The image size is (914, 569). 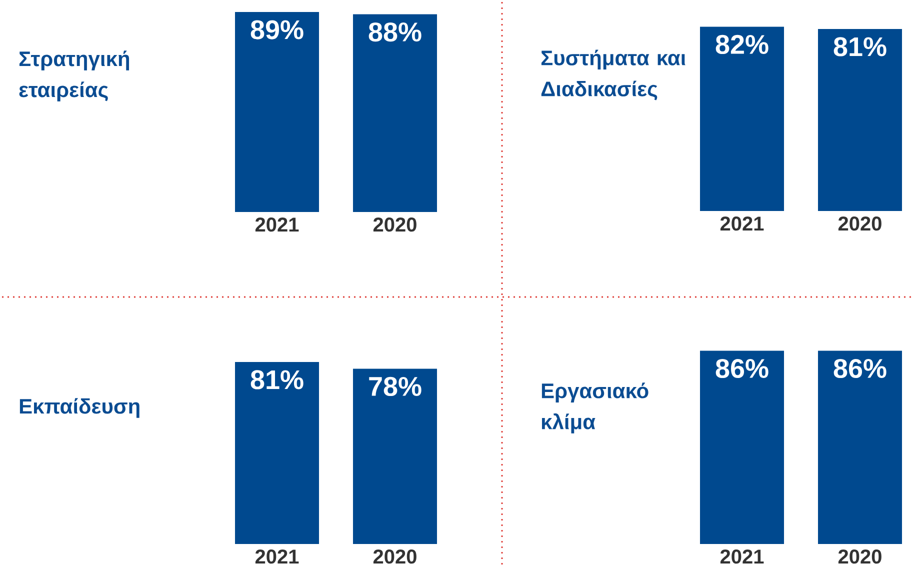 I want to click on text: Εργασιακό κλίμα, so click(x=595, y=408).